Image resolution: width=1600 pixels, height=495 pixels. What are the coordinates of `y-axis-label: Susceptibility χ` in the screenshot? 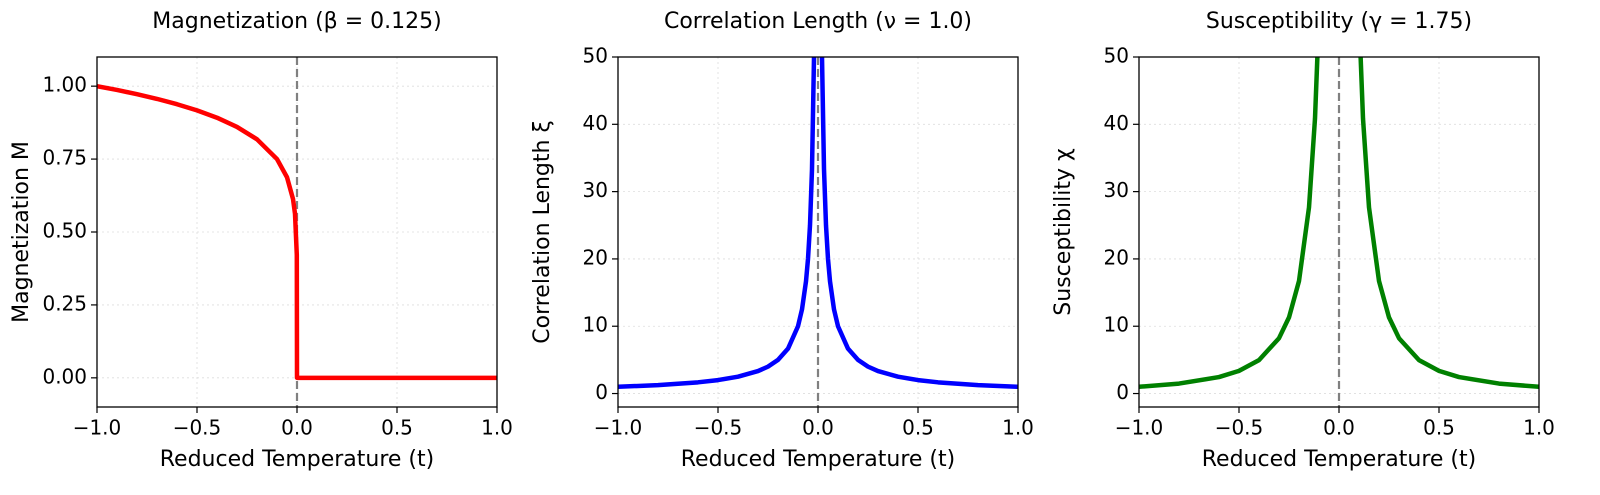 It's located at (1063, 232).